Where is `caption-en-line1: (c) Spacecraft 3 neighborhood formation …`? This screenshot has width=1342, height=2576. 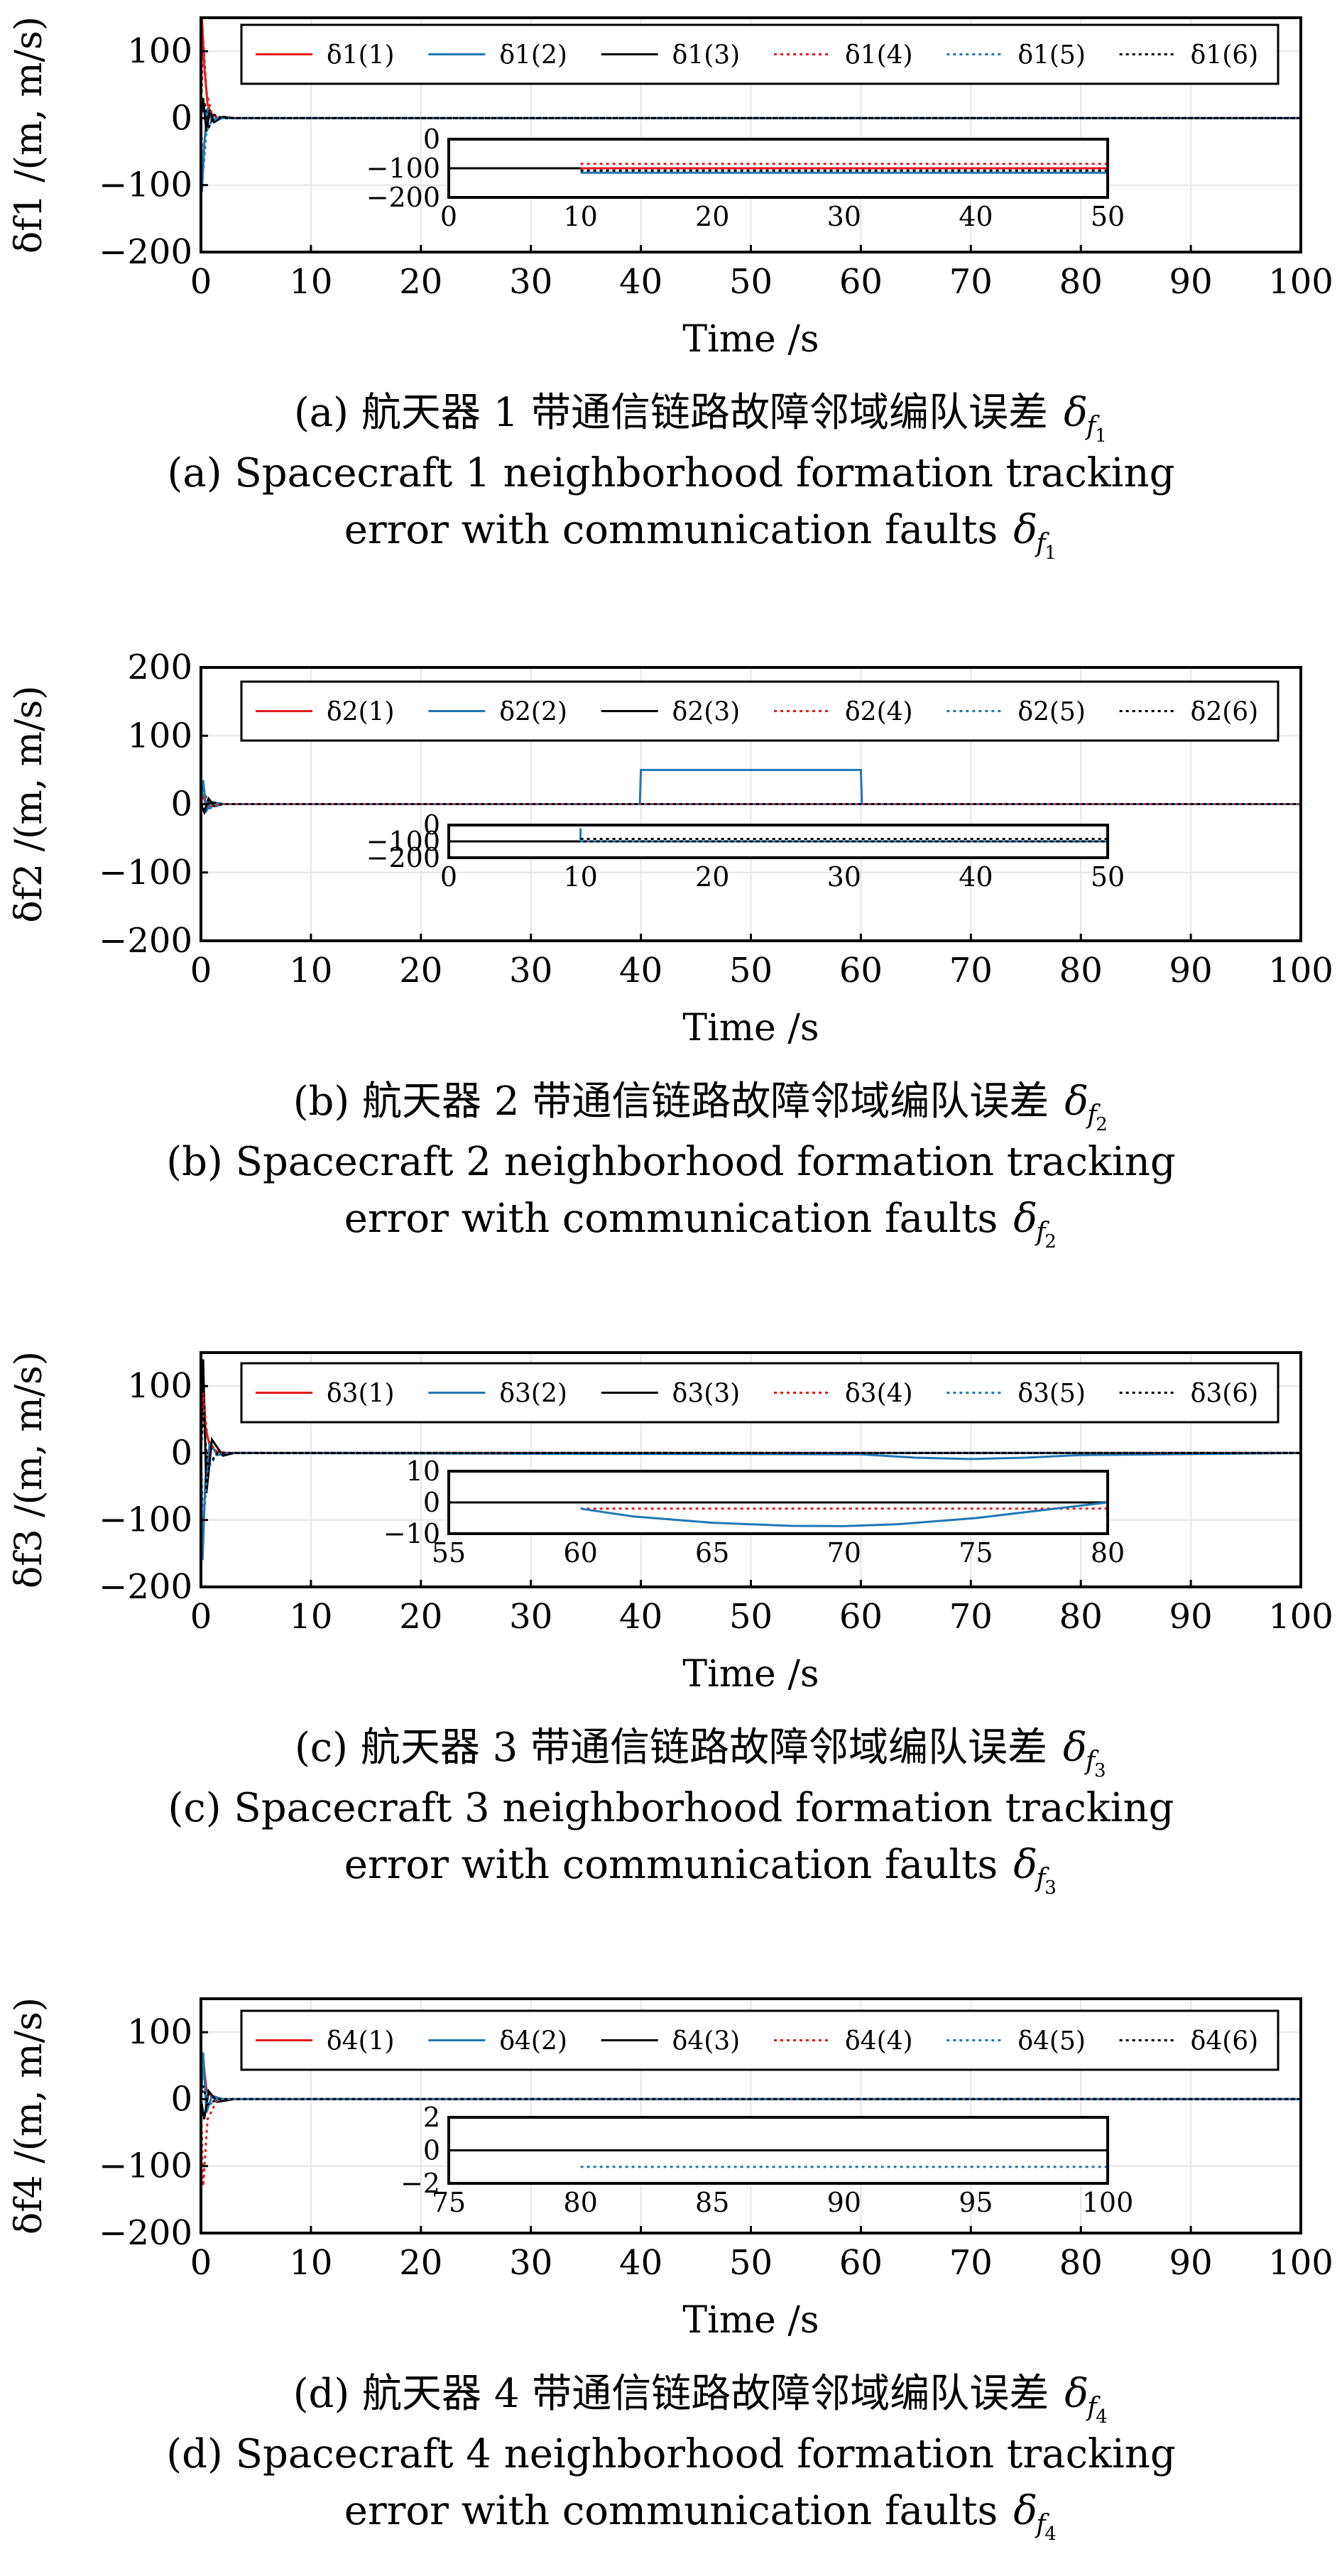 caption-en-line1: (c) Spacecraft 3 neighborhood formation … is located at coordinates (671, 1808).